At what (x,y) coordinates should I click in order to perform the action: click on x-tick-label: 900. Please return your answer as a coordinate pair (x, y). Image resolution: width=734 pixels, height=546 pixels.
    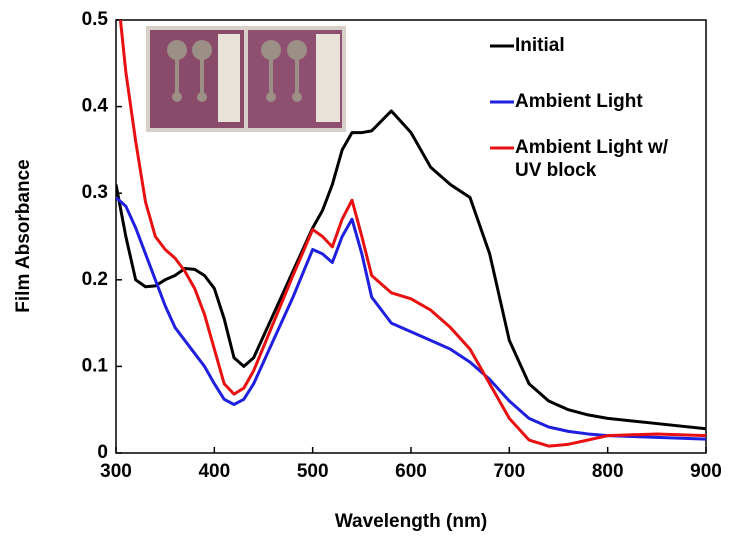
    Looking at the image, I should click on (706, 471).